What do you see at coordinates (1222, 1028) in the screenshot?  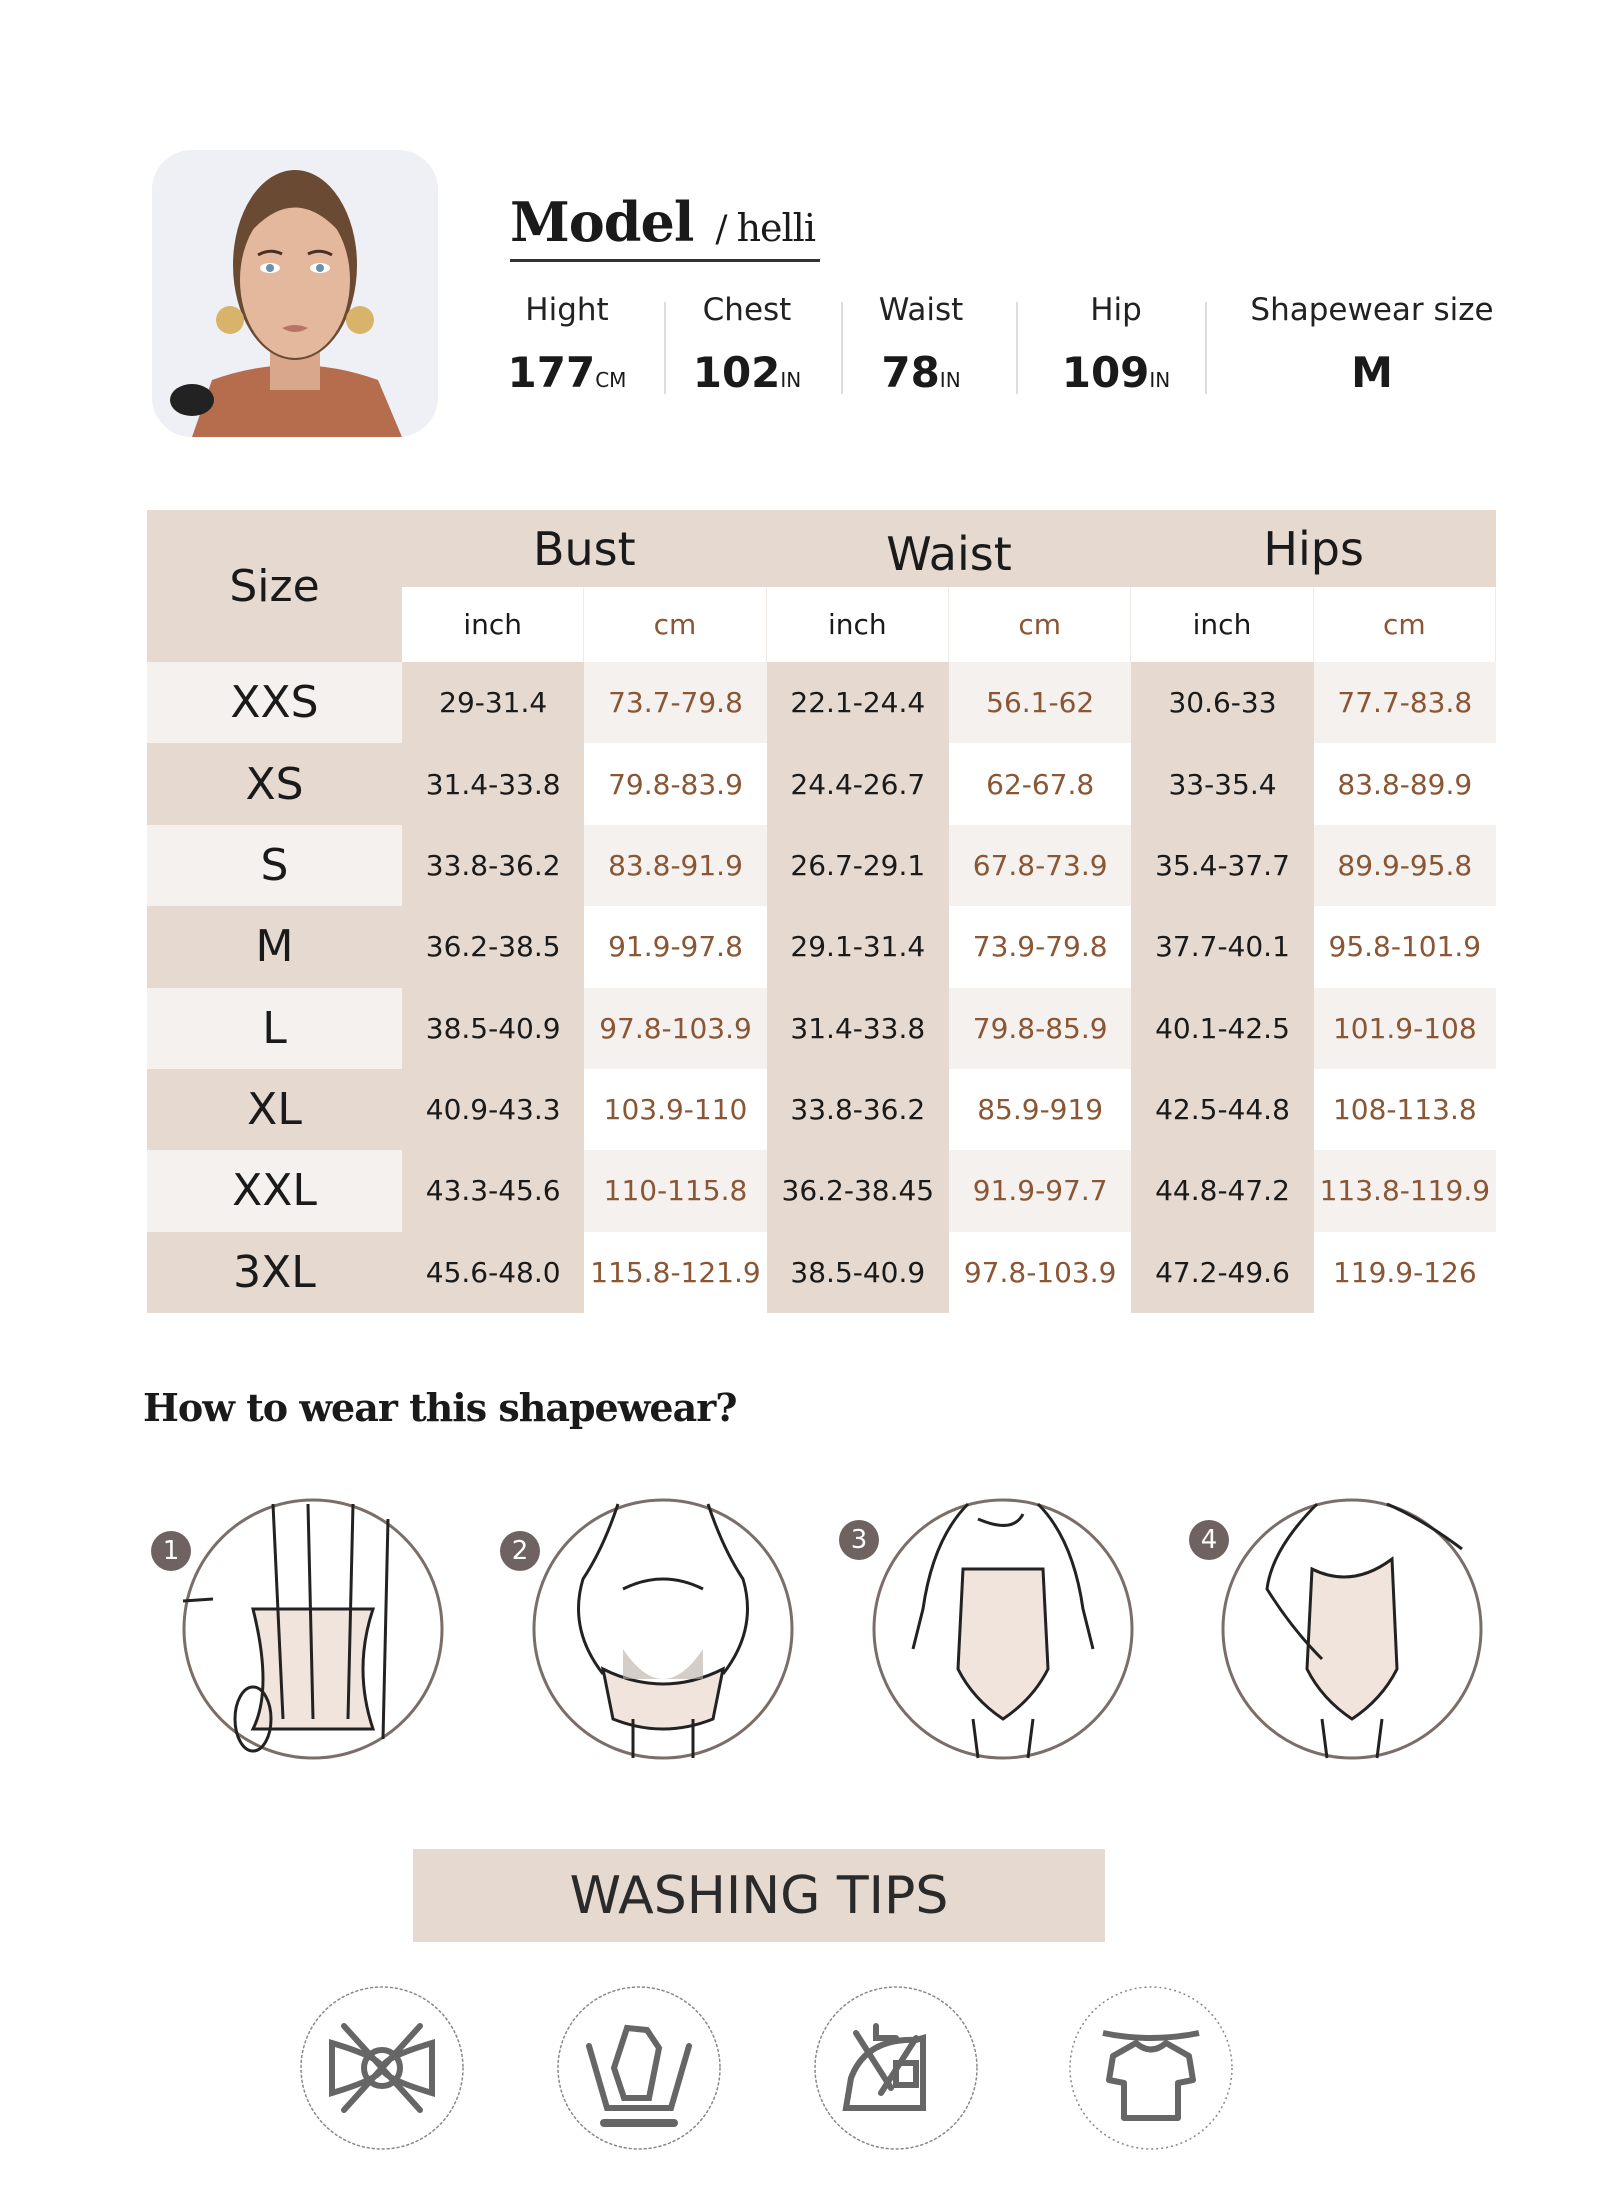 I see `table-cell: 40.1-42.5` at bounding box center [1222, 1028].